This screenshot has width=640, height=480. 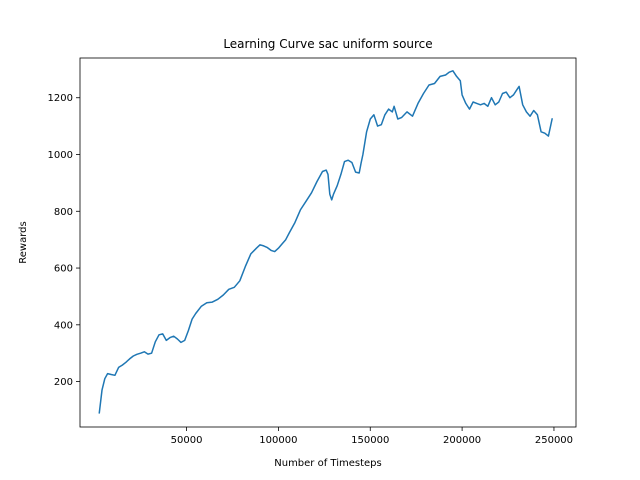 I want to click on y-tick-label: 200, so click(x=63, y=382).